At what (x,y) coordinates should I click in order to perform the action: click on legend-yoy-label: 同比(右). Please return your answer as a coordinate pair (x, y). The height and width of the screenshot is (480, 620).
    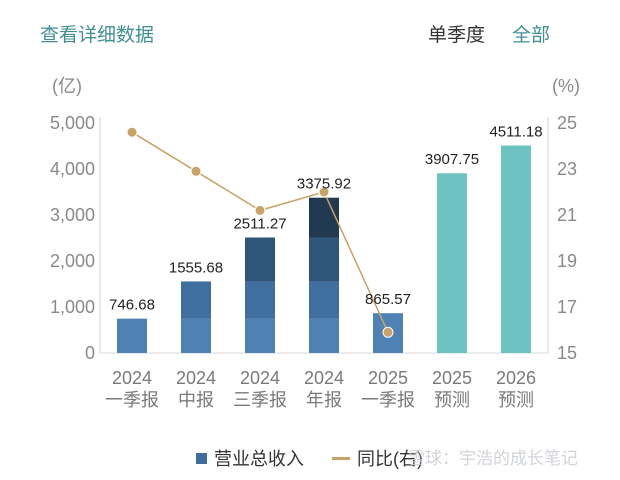
    Looking at the image, I should click on (390, 459).